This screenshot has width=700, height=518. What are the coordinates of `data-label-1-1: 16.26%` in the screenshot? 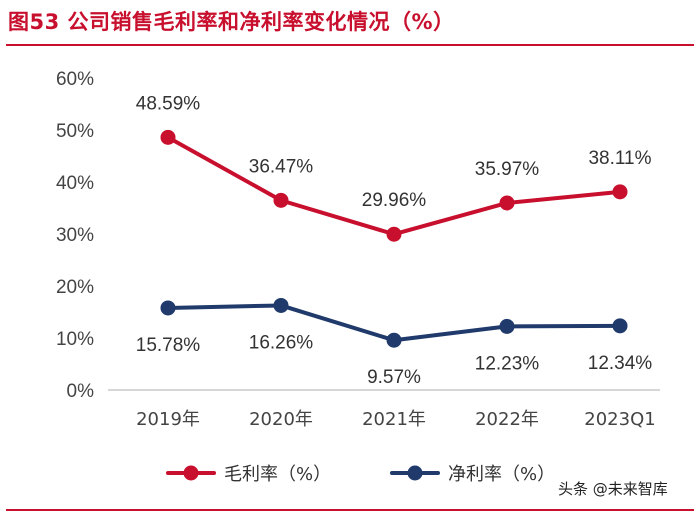 It's located at (281, 342).